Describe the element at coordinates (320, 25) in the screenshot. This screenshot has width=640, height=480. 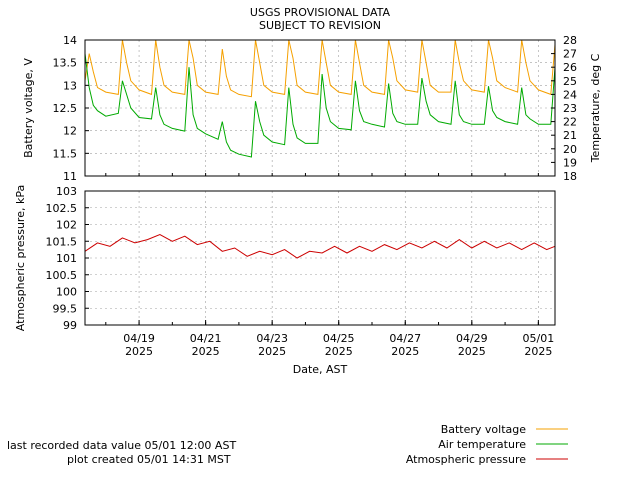
I see `chart-subtitle: SUBJECT TO REVISION` at that location.